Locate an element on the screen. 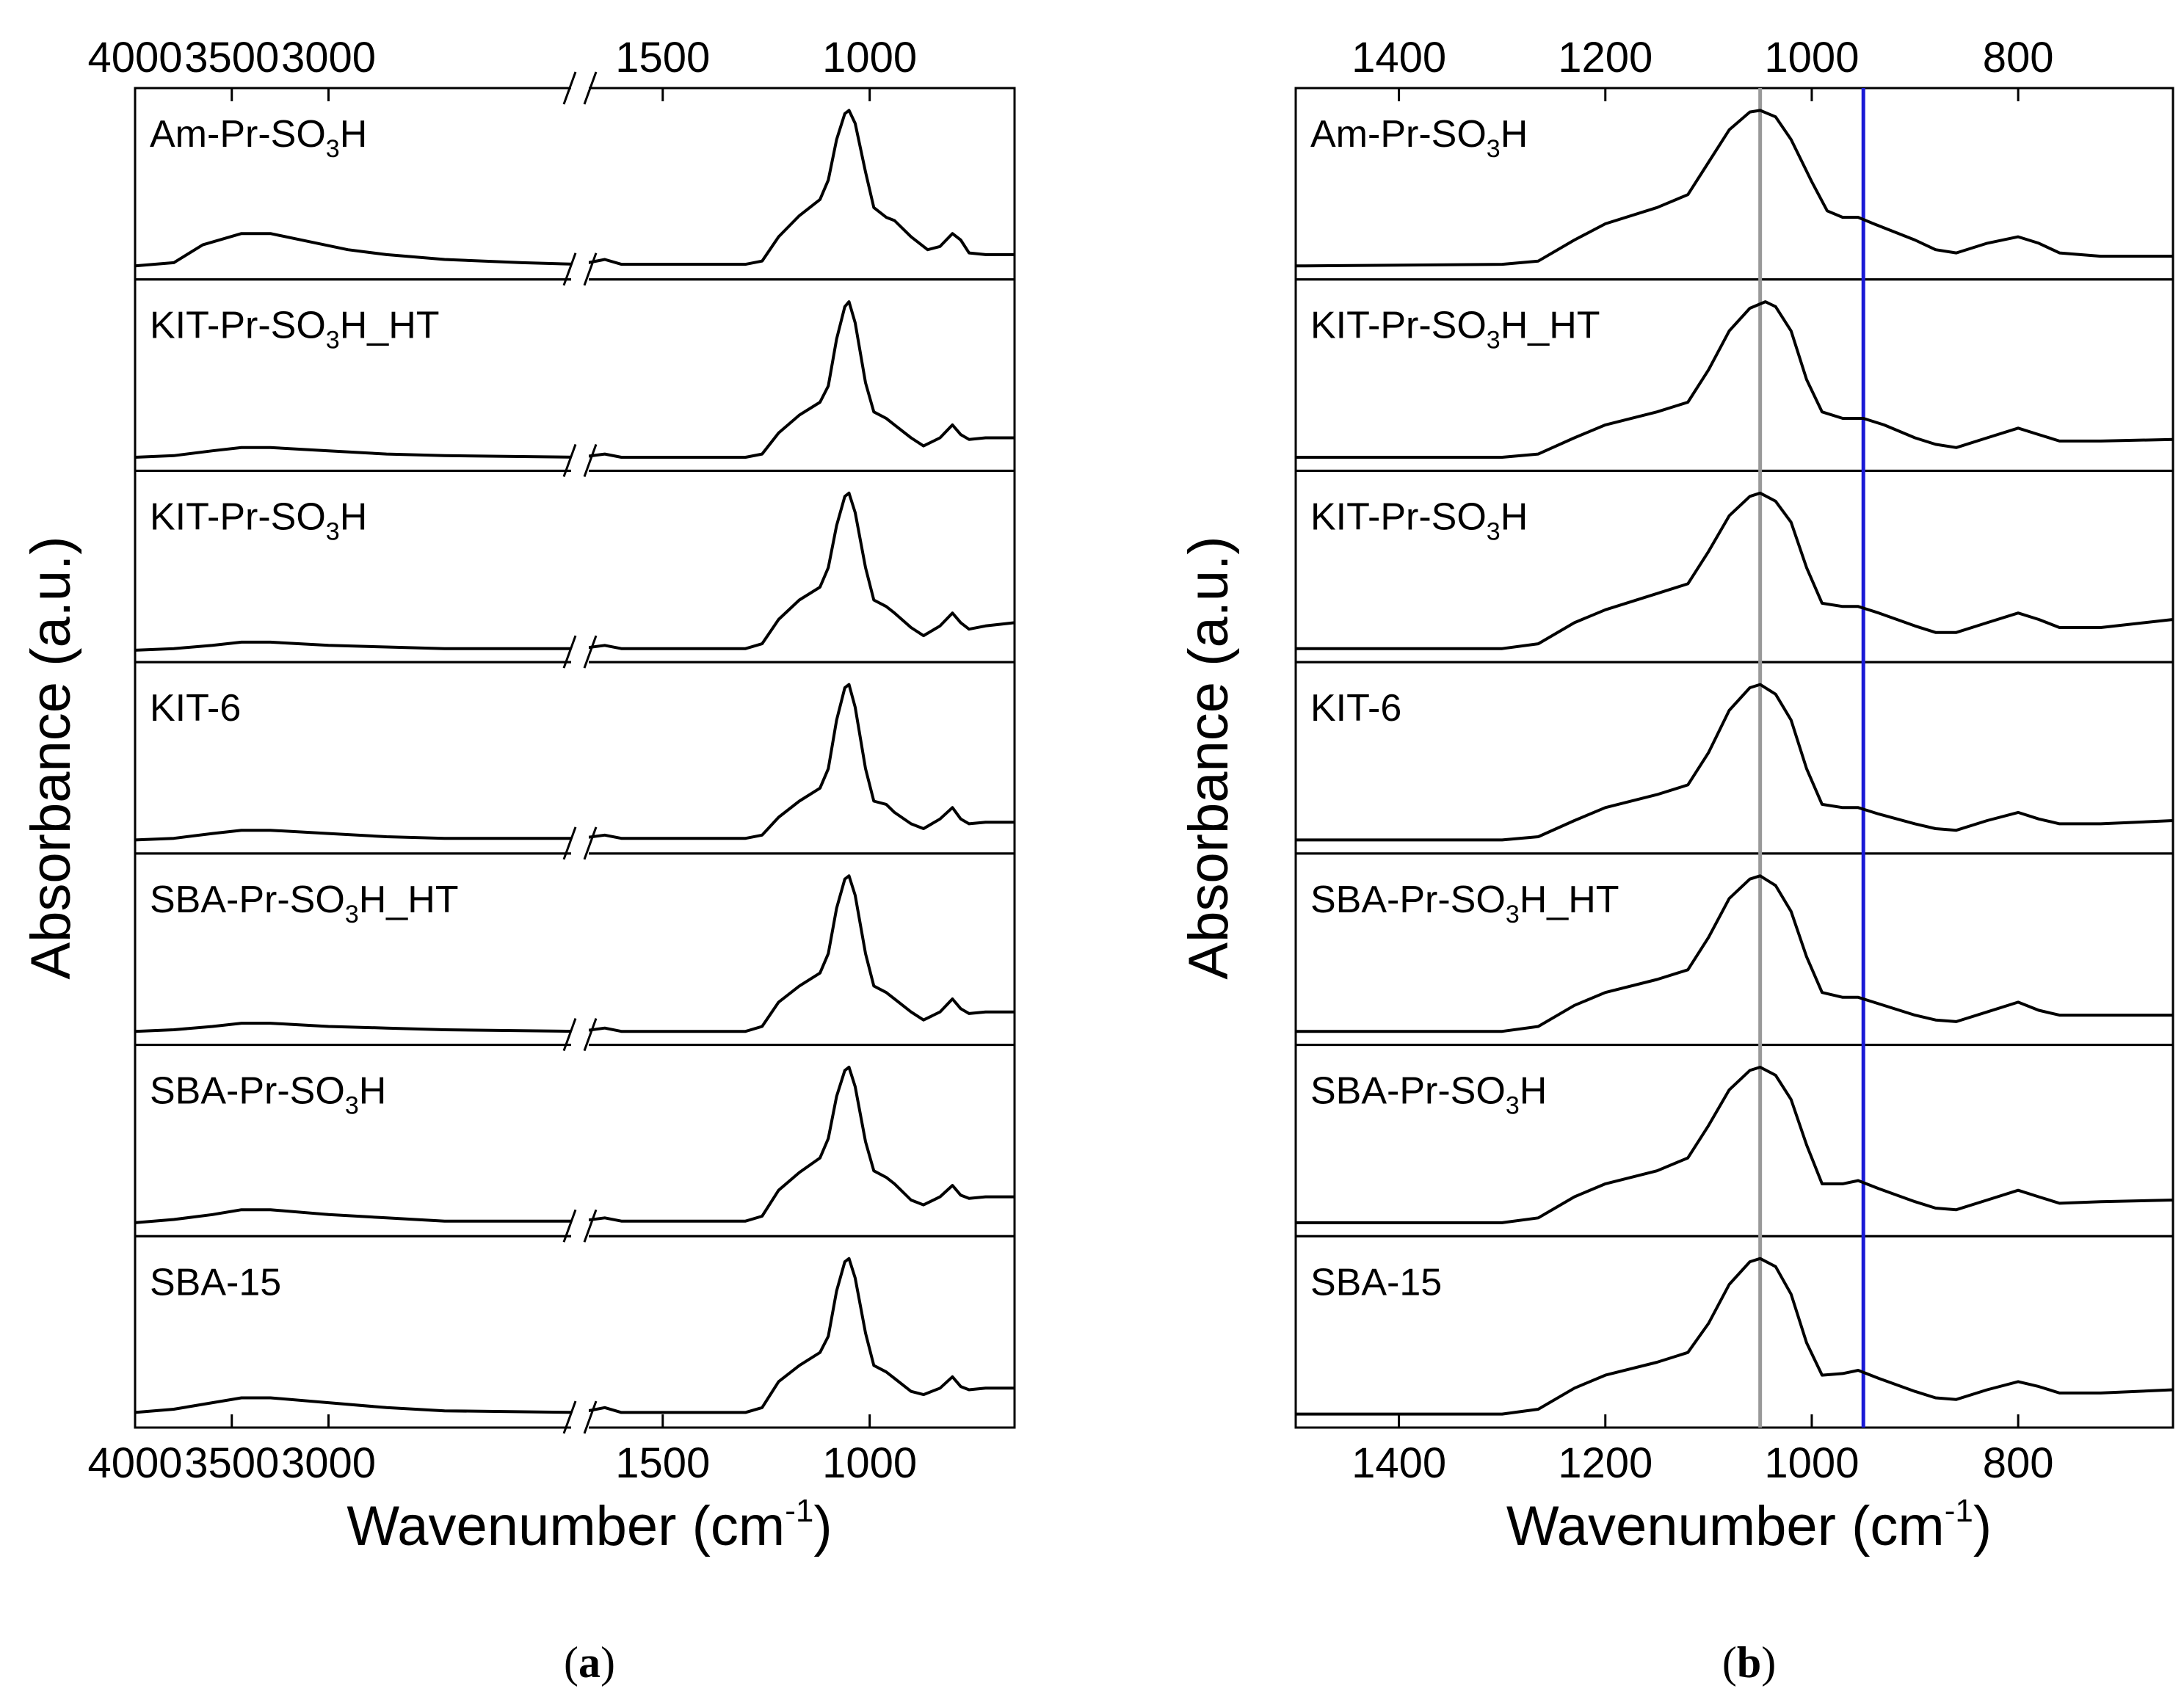 This screenshot has width=2184, height=1694. panel-b-y-axis-title: Absorbance (a.u.) is located at coordinates (1209, 757).